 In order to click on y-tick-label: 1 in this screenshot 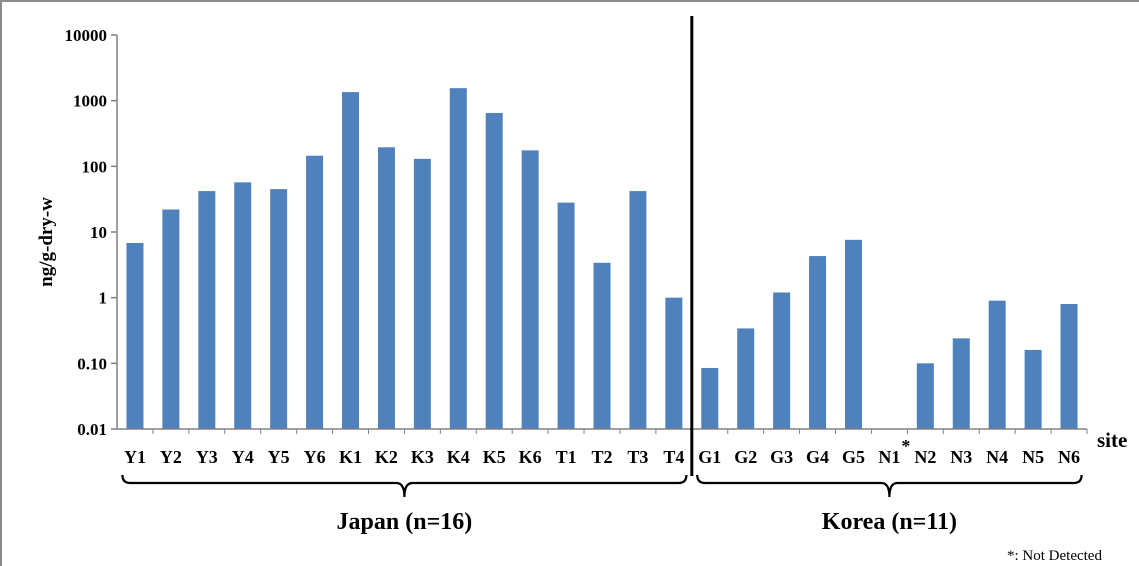, I will do `click(103, 298)`.